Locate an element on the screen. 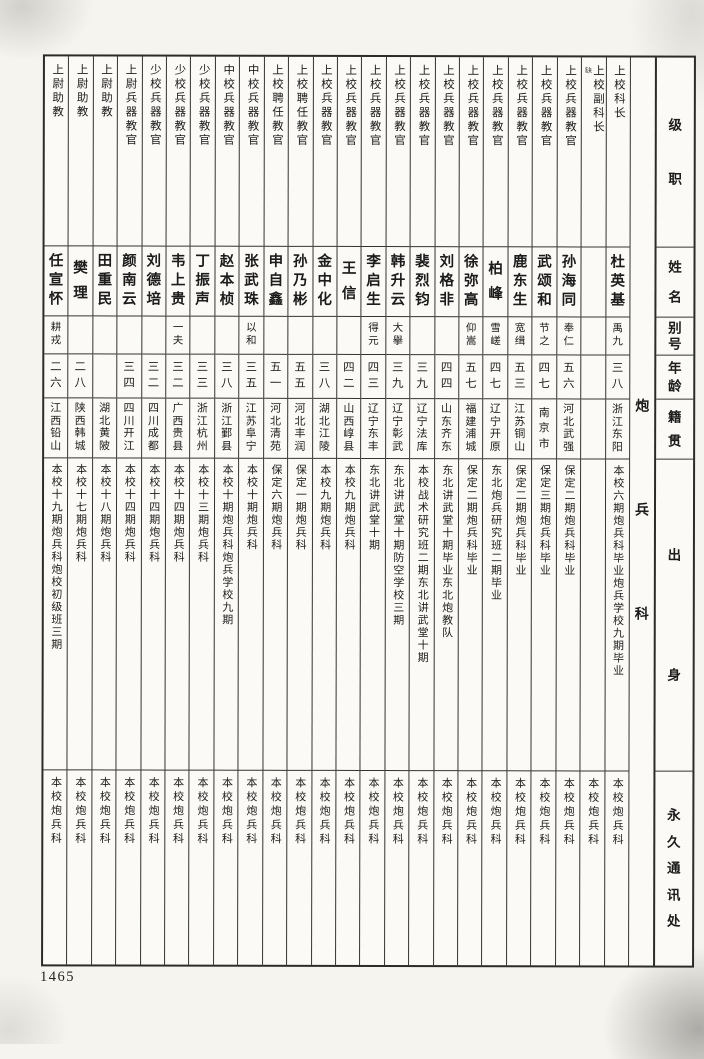 The height and width of the screenshot is (1059, 704). person-column: 少校兵器教官丁振声三三浙江杭州本校十三期炮兵科 本校炮兵科 is located at coordinates (201, 510).